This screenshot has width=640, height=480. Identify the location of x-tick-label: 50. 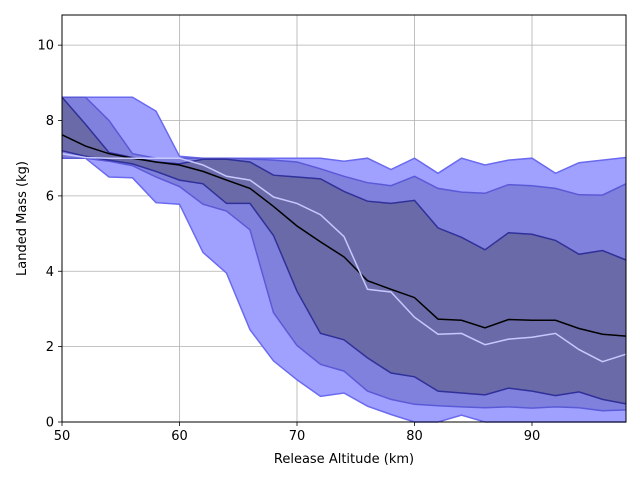
(62, 436).